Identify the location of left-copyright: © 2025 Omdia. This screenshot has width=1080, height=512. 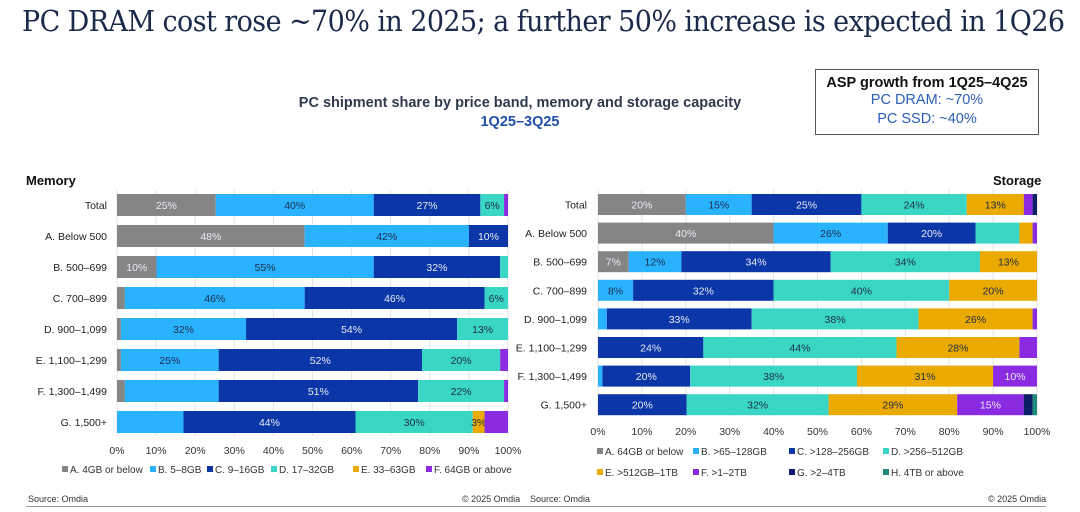
(491, 499).